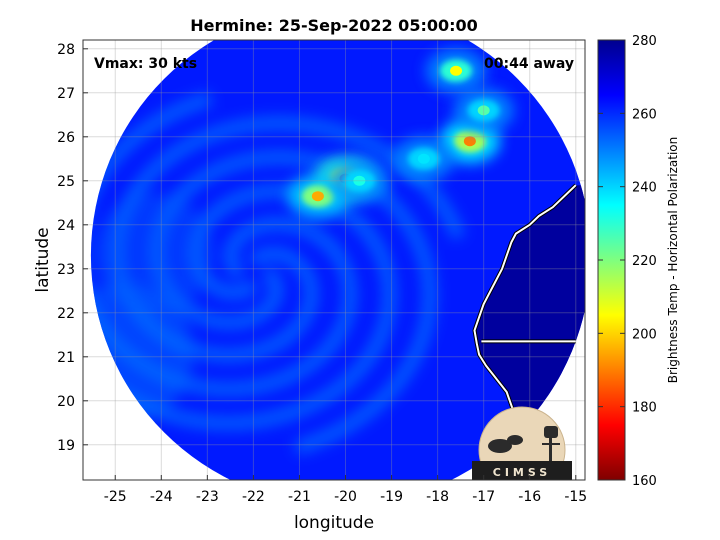 The width and height of the screenshot is (720, 540). Describe the element at coordinates (644, 334) in the screenshot. I see `colorbar-tick-label: 200` at that location.